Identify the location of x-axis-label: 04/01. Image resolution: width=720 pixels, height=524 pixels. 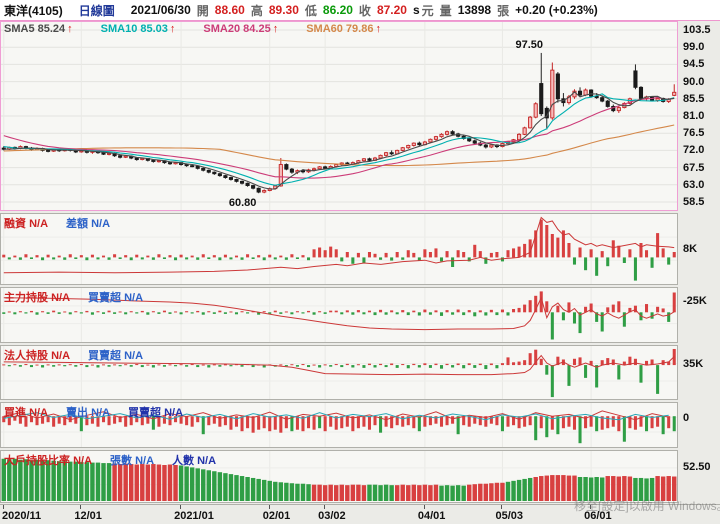
(431, 516).